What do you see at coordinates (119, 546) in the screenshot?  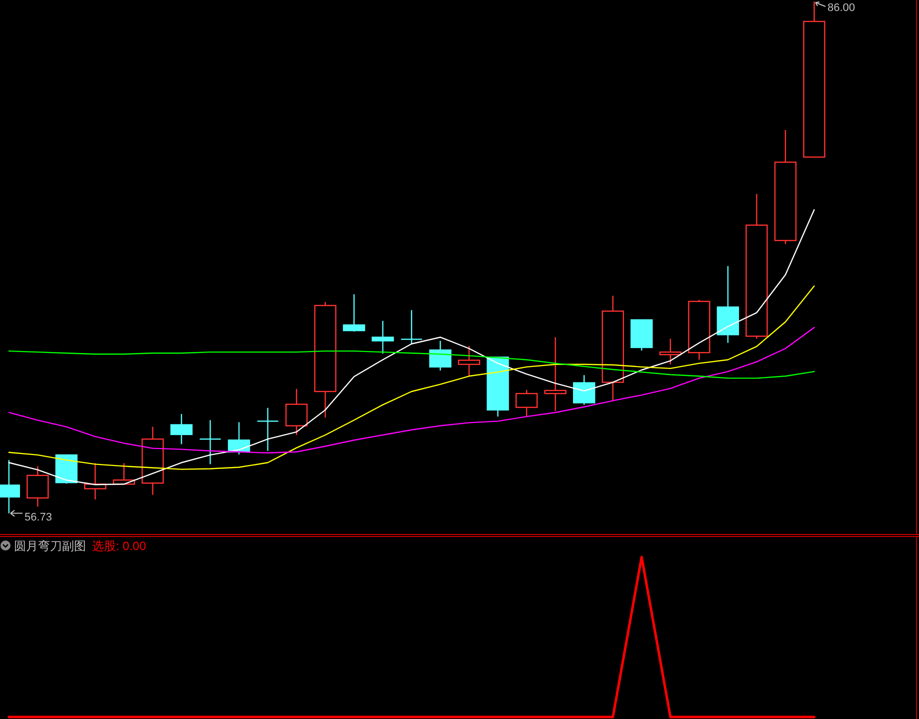 I see `indicator-value-label: 选股: 0.00` at bounding box center [119, 546].